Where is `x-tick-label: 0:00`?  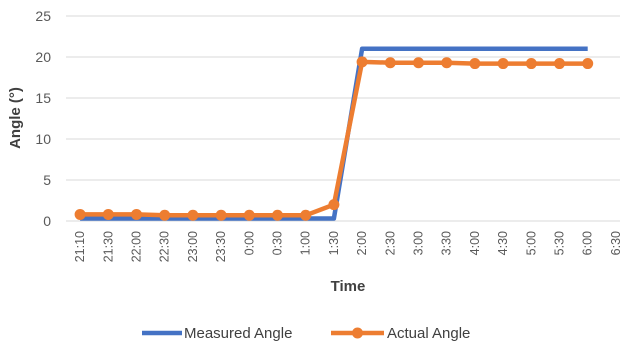
x-tick-label: 0:00 is located at coordinates (249, 243).